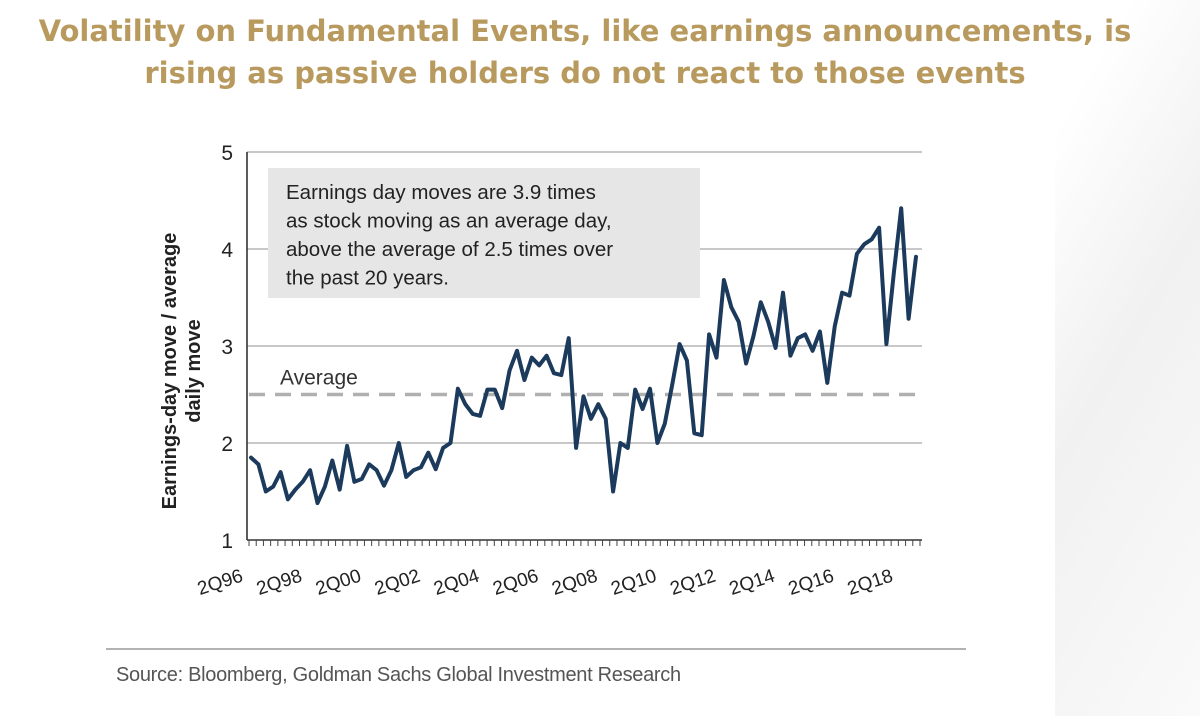 This screenshot has height=716, width=1200. I want to click on y-tick-label: 3, so click(227, 347).